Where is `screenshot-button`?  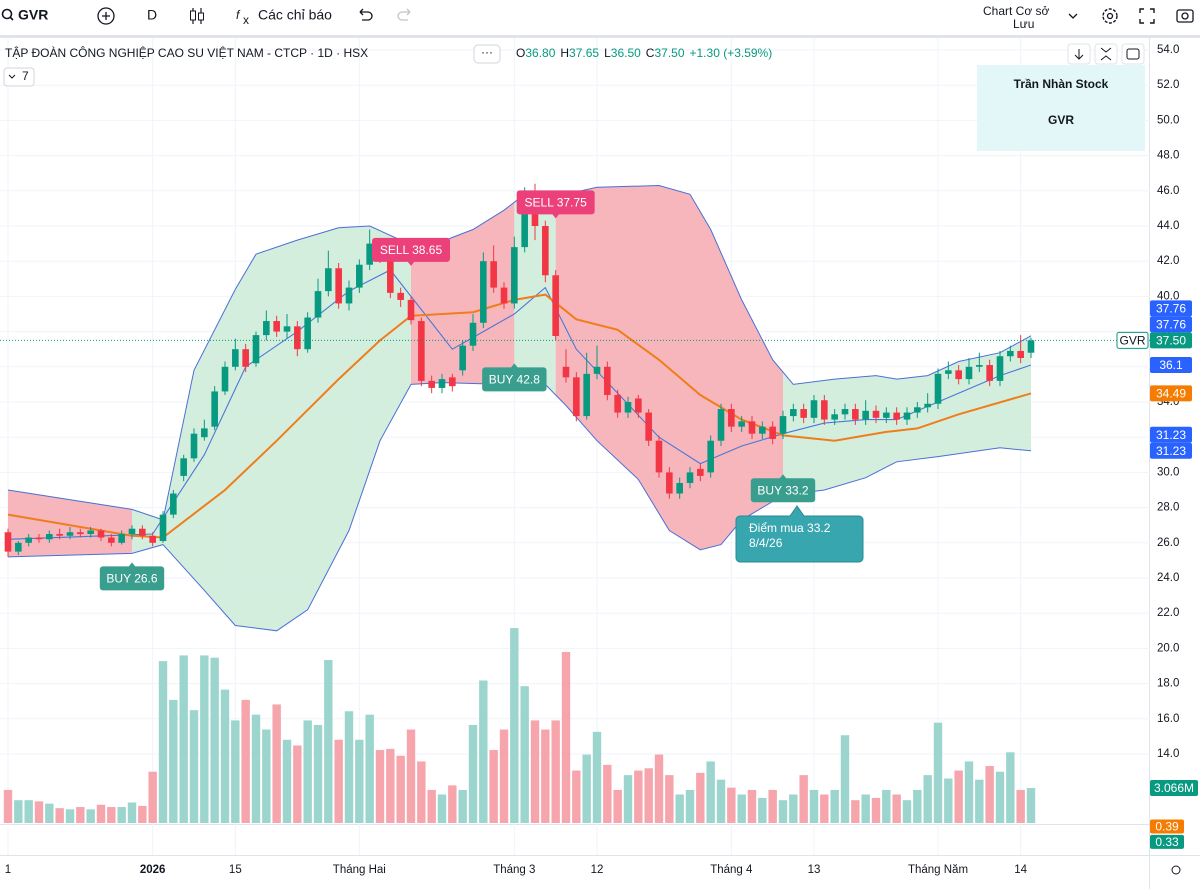
screenshot-button is located at coordinates (1185, 16).